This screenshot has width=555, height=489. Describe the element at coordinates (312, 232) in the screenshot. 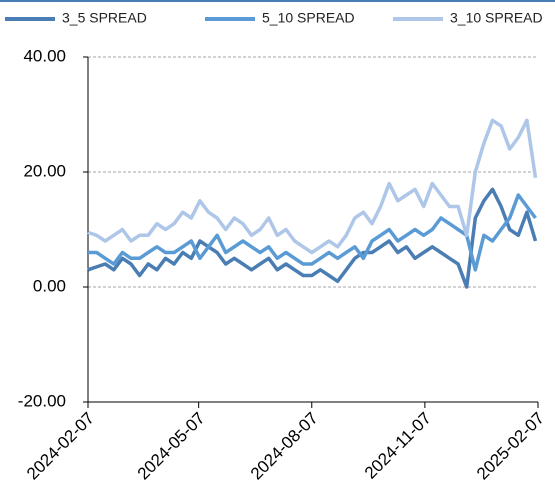

I see `series-line` at that location.